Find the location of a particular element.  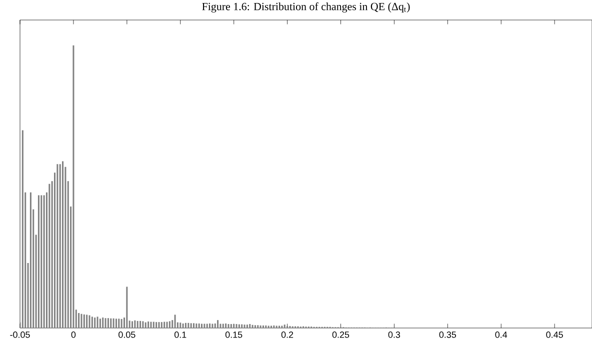

x-tick-label: 0 is located at coordinates (73, 335).